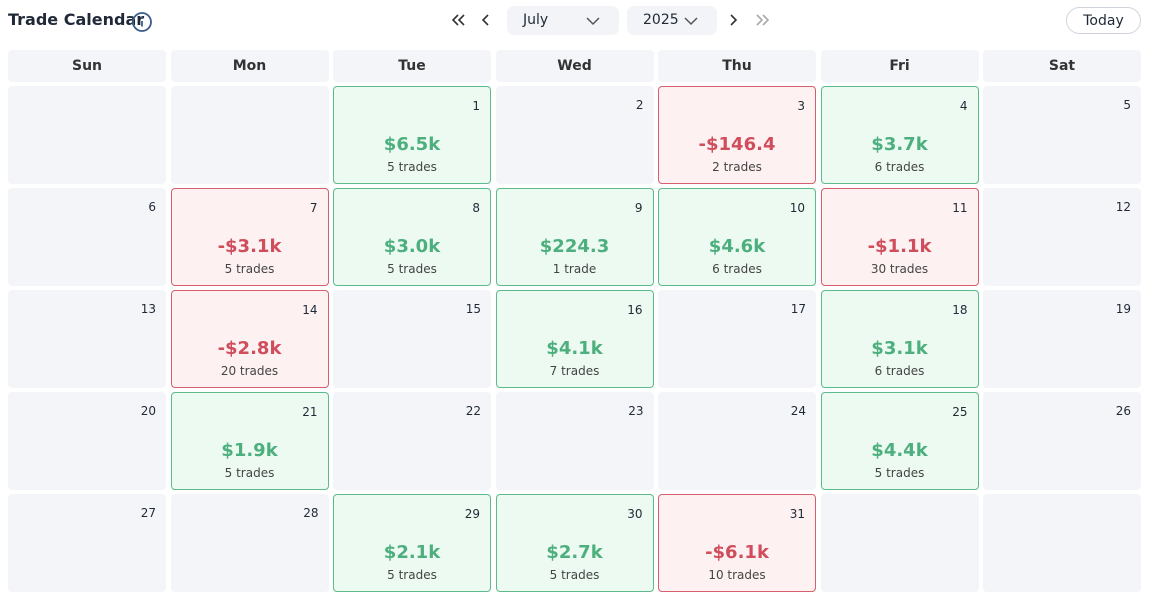 This screenshot has width=1164, height=605. What do you see at coordinates (486, 20) in the screenshot?
I see `prev-month-button` at bounding box center [486, 20].